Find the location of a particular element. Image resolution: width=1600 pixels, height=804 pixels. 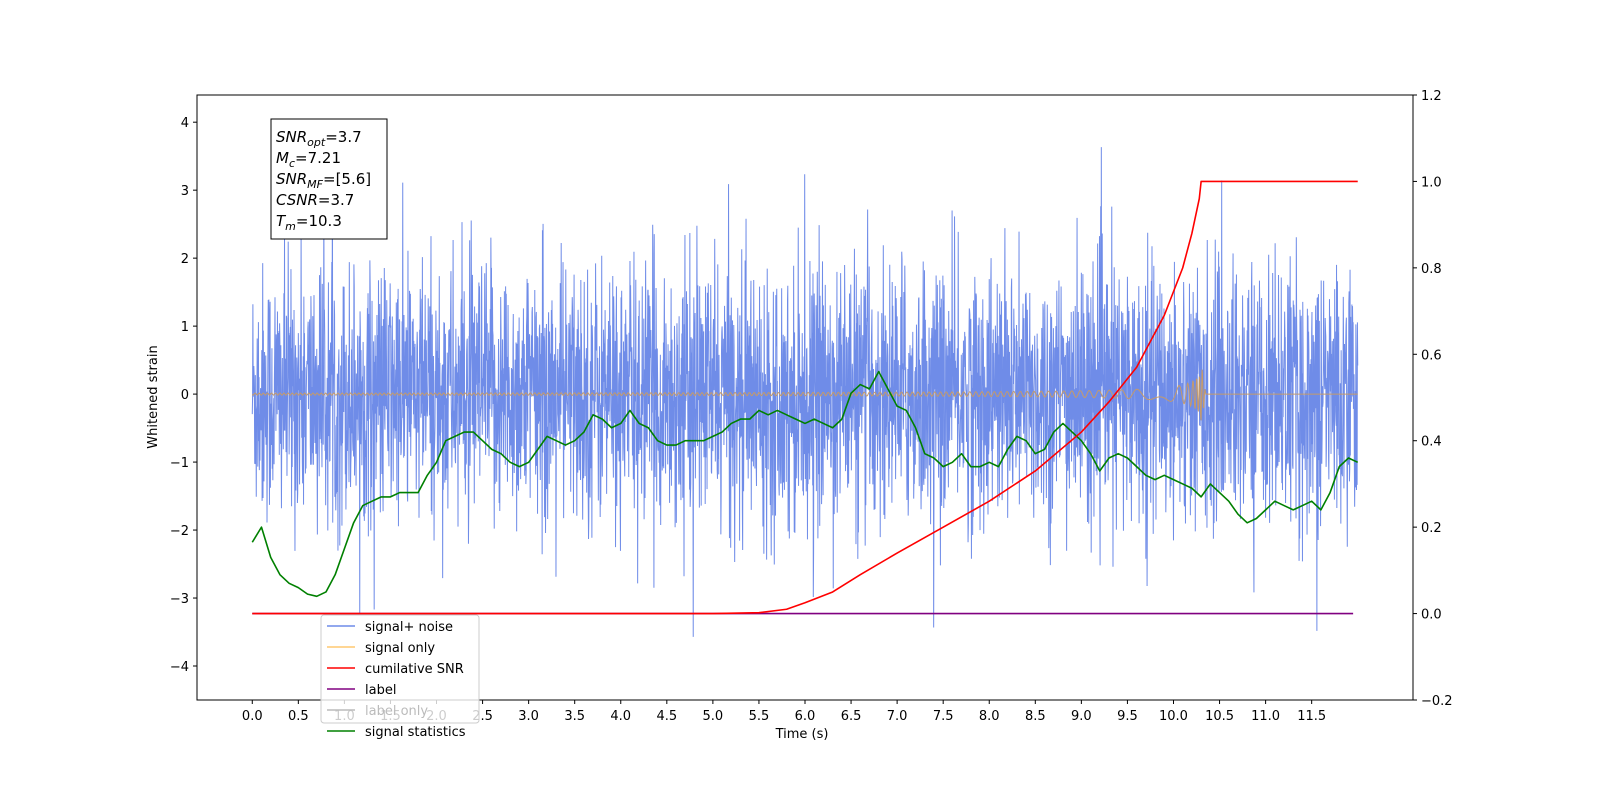

x-tick-label: 4.0 is located at coordinates (620, 716).